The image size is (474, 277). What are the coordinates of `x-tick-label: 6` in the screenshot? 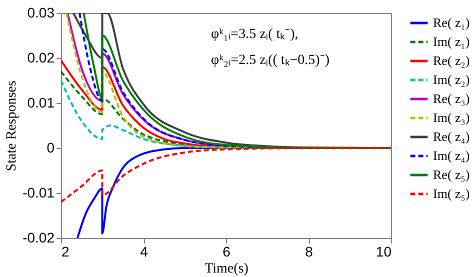 It's located at (226, 252).